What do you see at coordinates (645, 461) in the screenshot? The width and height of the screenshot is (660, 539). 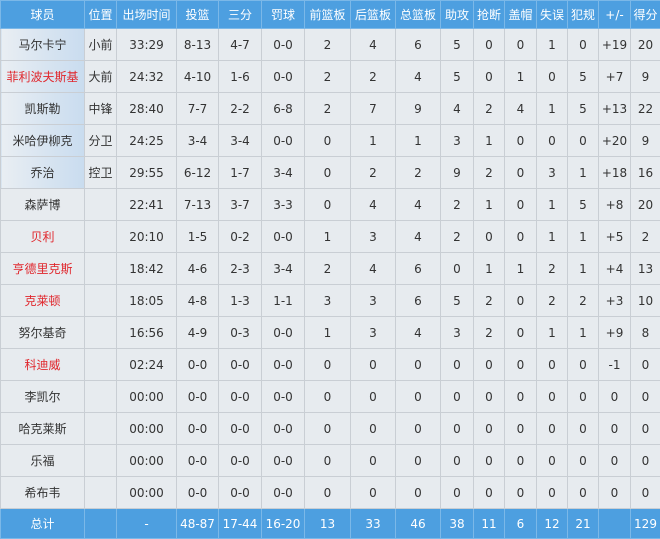 I see `cell-points: 0` at bounding box center [645, 461].